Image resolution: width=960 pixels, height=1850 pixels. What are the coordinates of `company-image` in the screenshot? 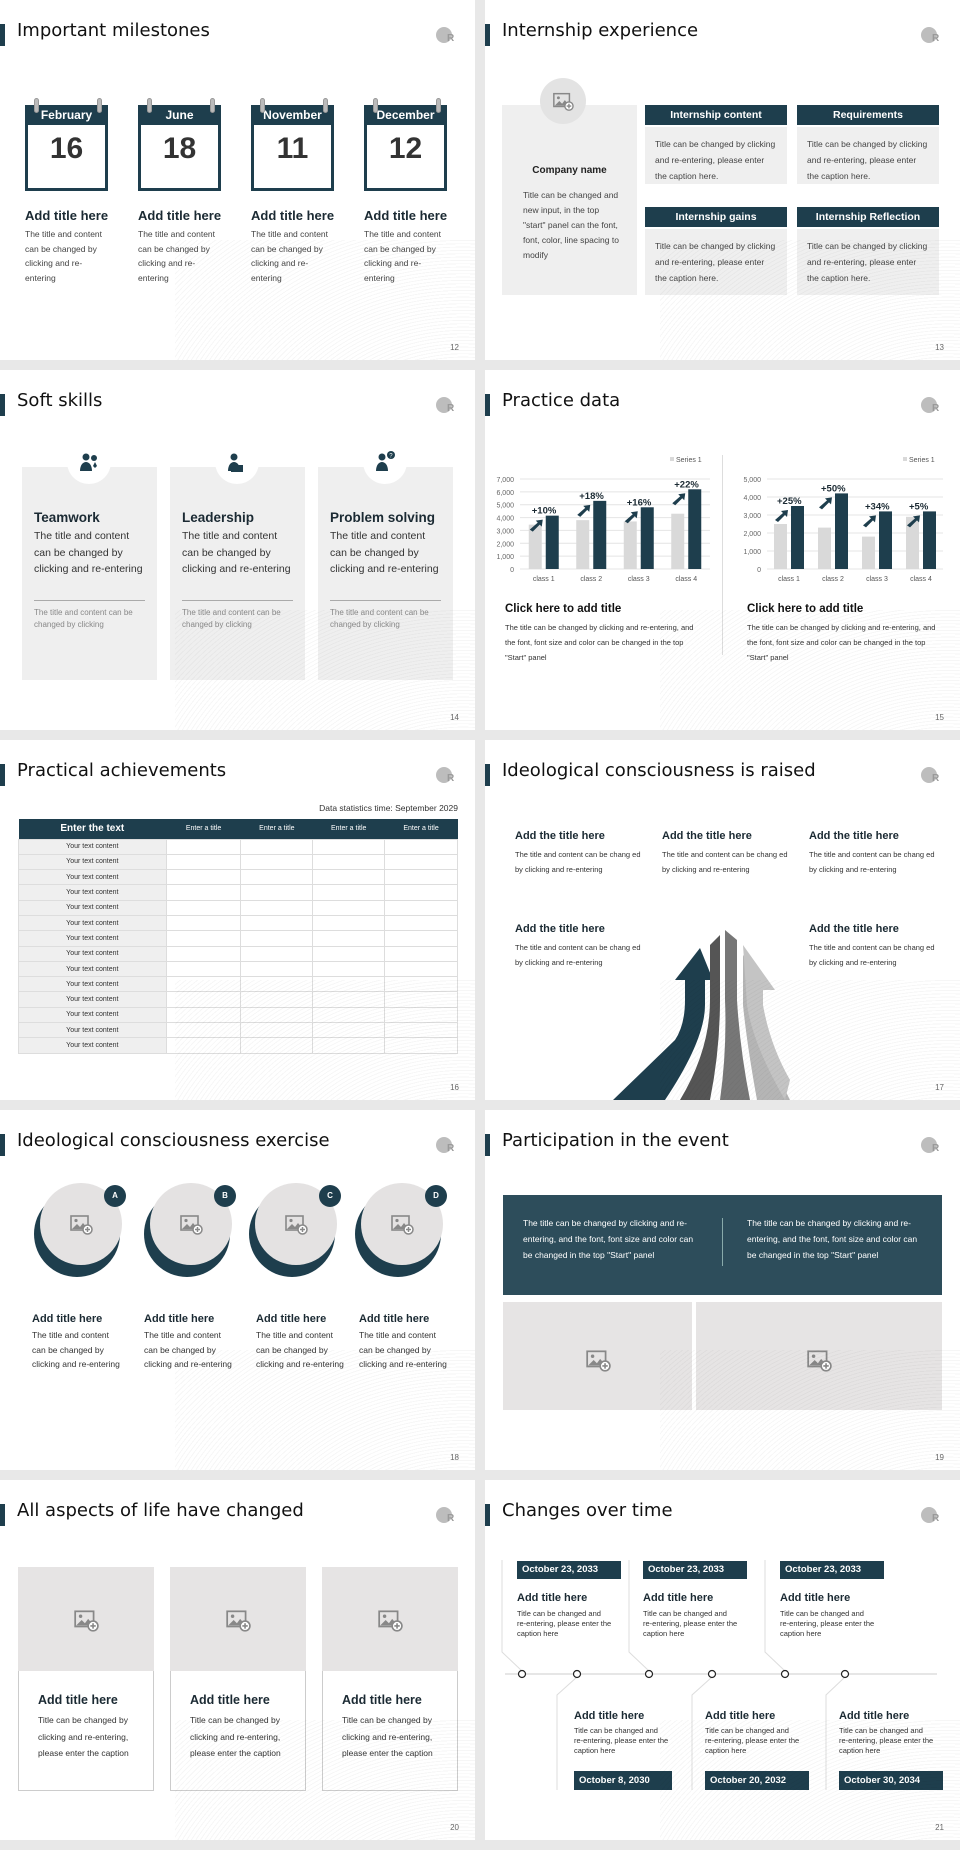 It's located at (563, 101).